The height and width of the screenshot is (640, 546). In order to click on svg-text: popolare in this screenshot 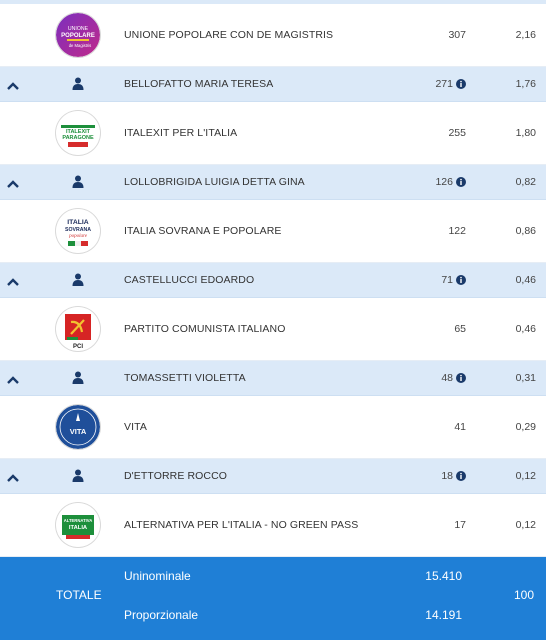, I will do `click(78, 236)`.